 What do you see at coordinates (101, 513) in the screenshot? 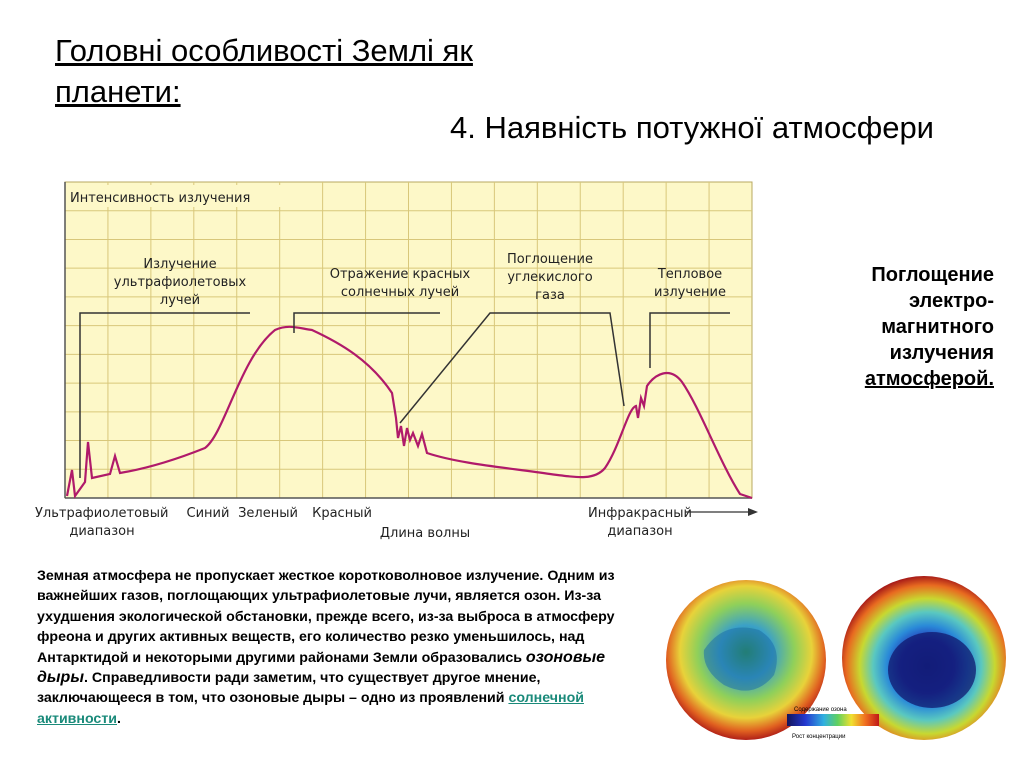
I see `x-tick-label: Ультрафиолетовый` at bounding box center [101, 513].